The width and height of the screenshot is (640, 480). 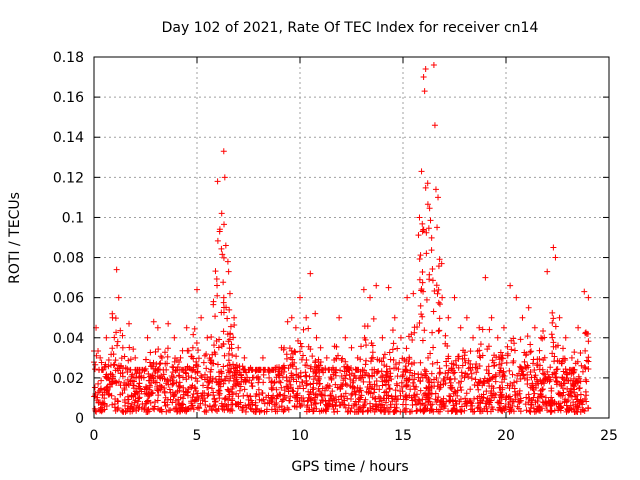 I want to click on y-axis-label: ROTI / TECUs, so click(x=15, y=238).